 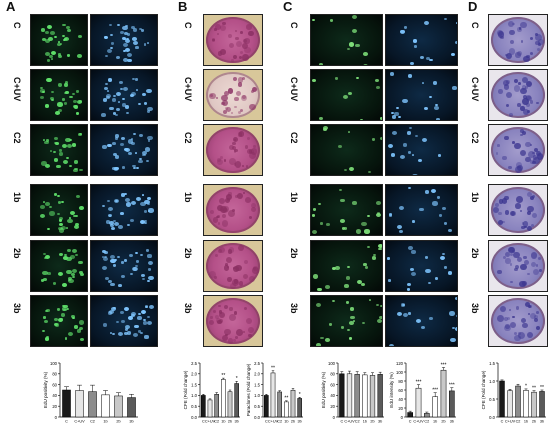 What do you see at coordinates (518, 40) in the screenshot?
I see `colony-plate-image` at bounding box center [518, 40].